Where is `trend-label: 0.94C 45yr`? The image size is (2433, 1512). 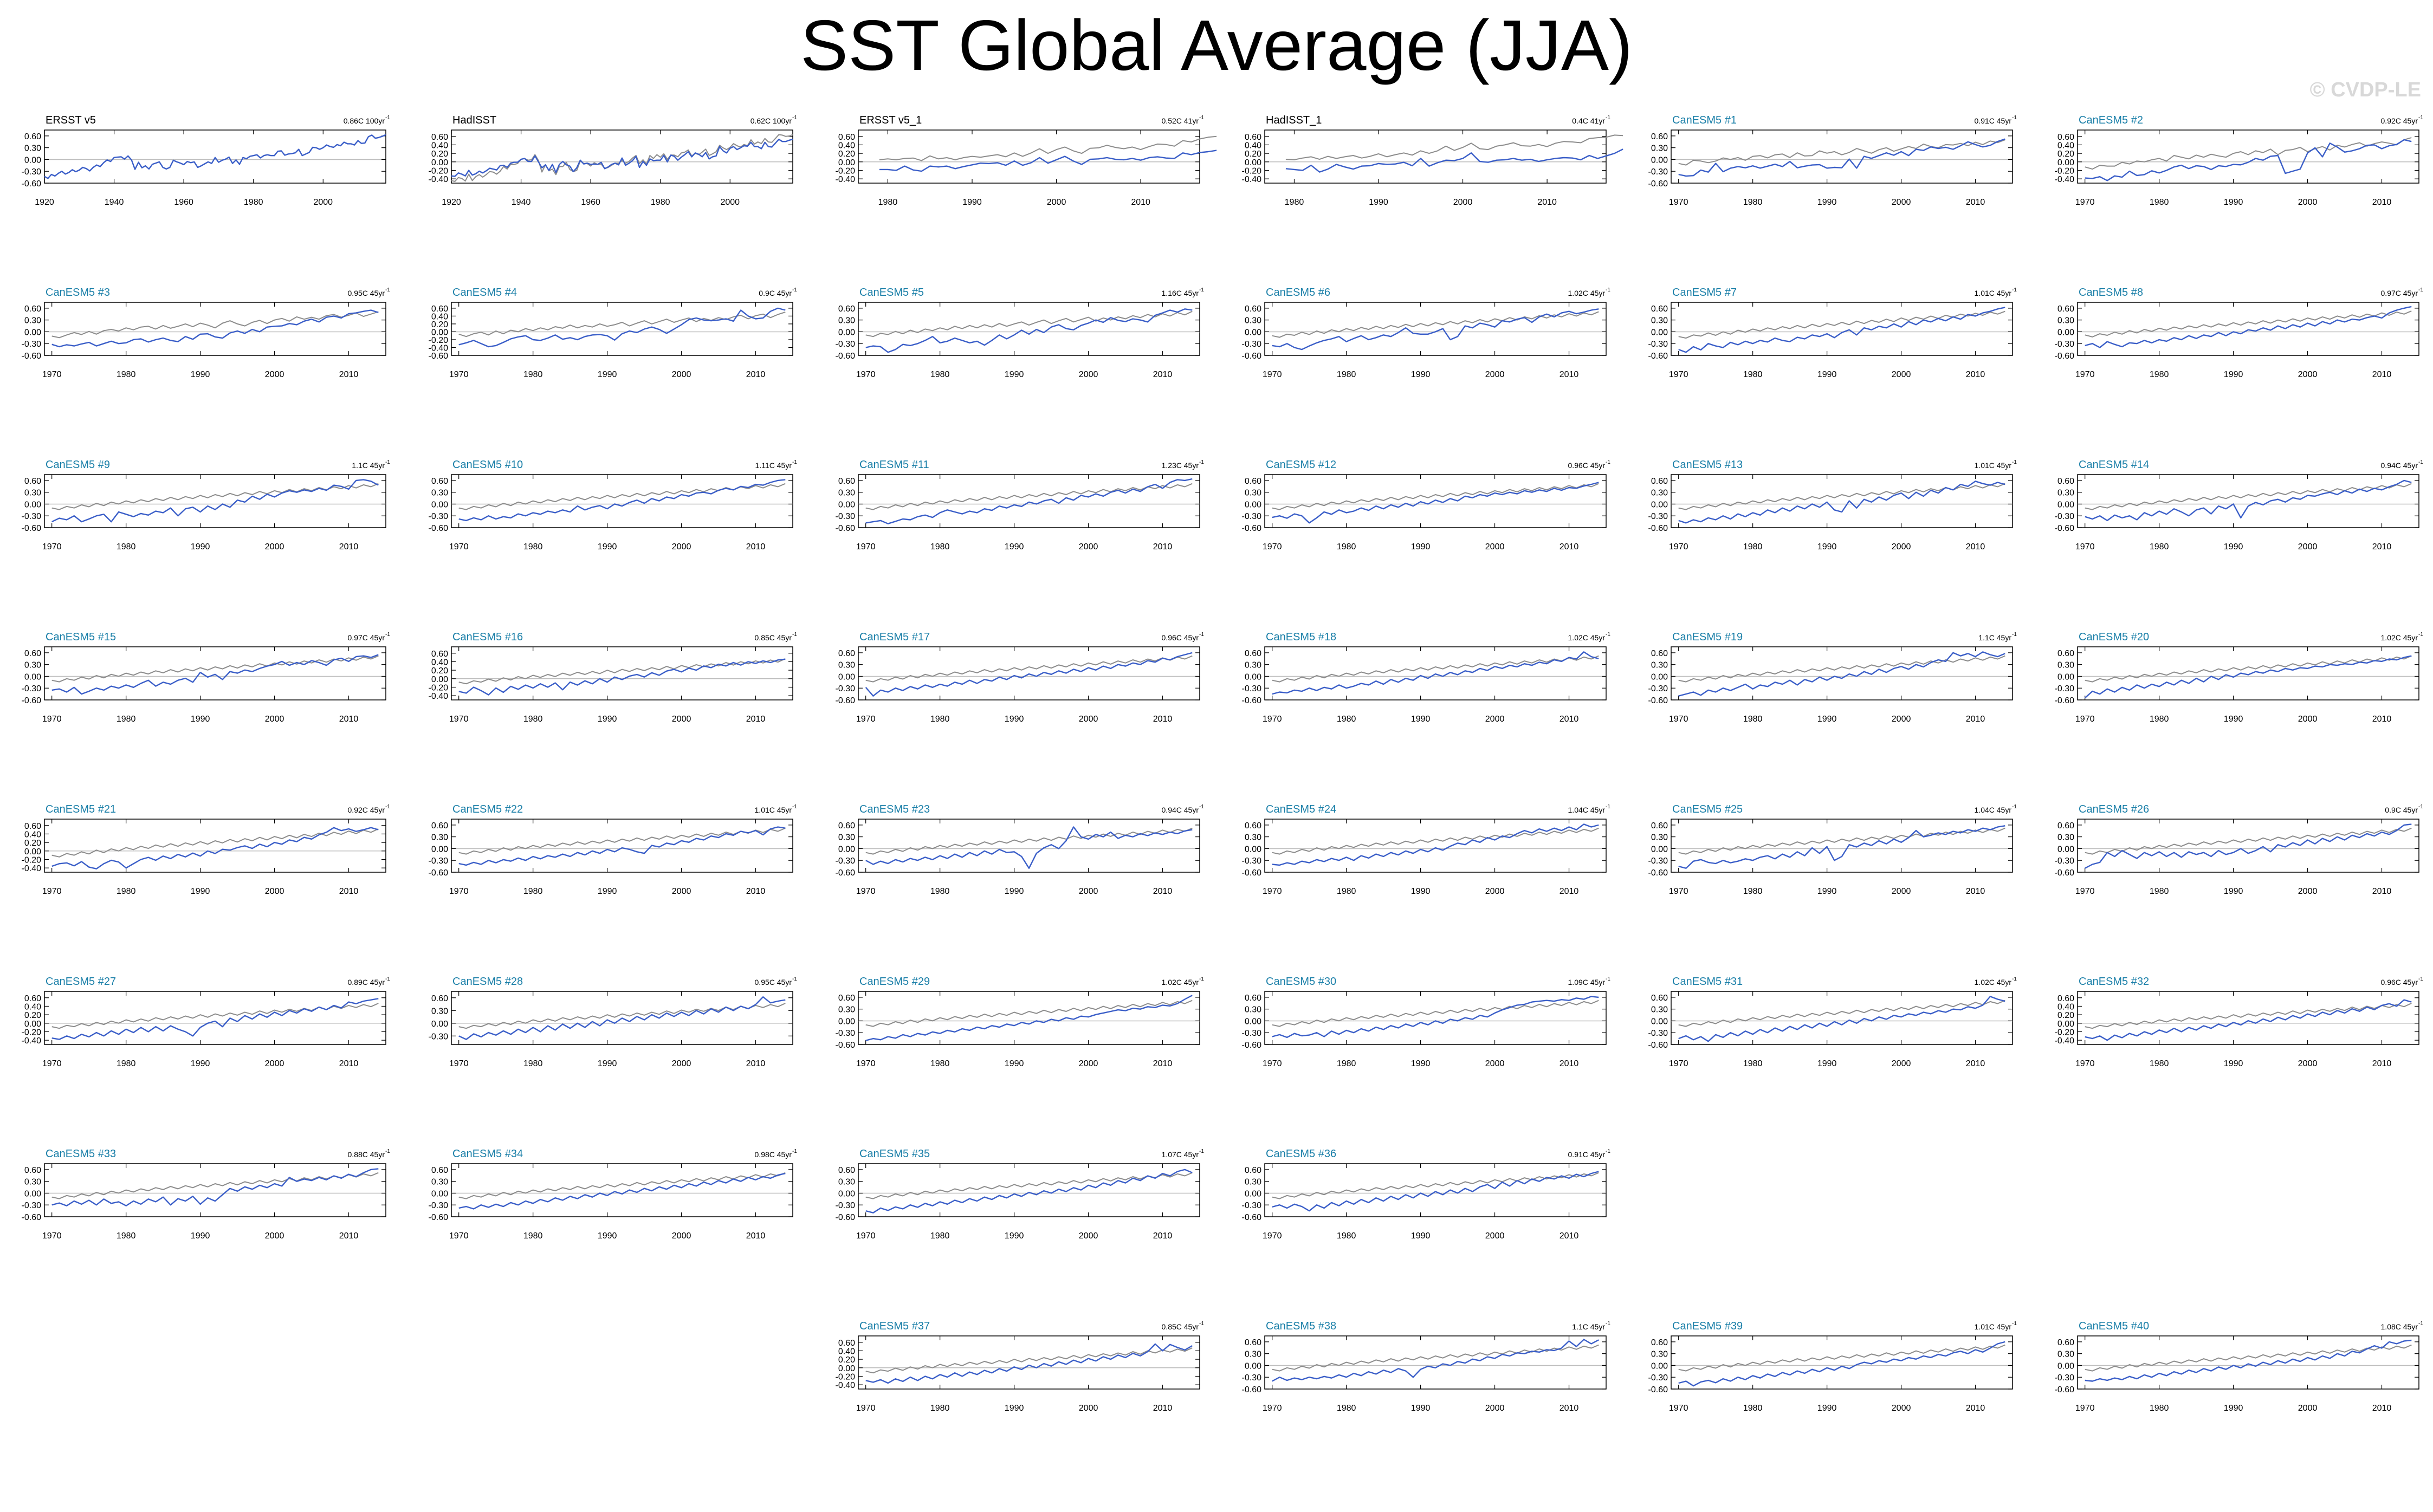
trend-label: 0.94C 45yr is located at coordinates (1180, 810).